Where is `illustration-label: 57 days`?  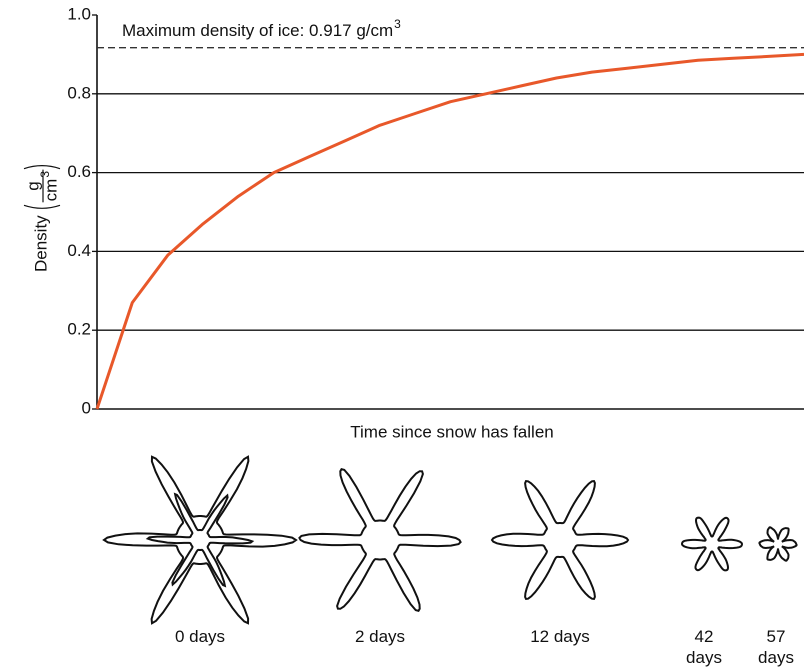
illustration-label: 57 days is located at coordinates (776, 647).